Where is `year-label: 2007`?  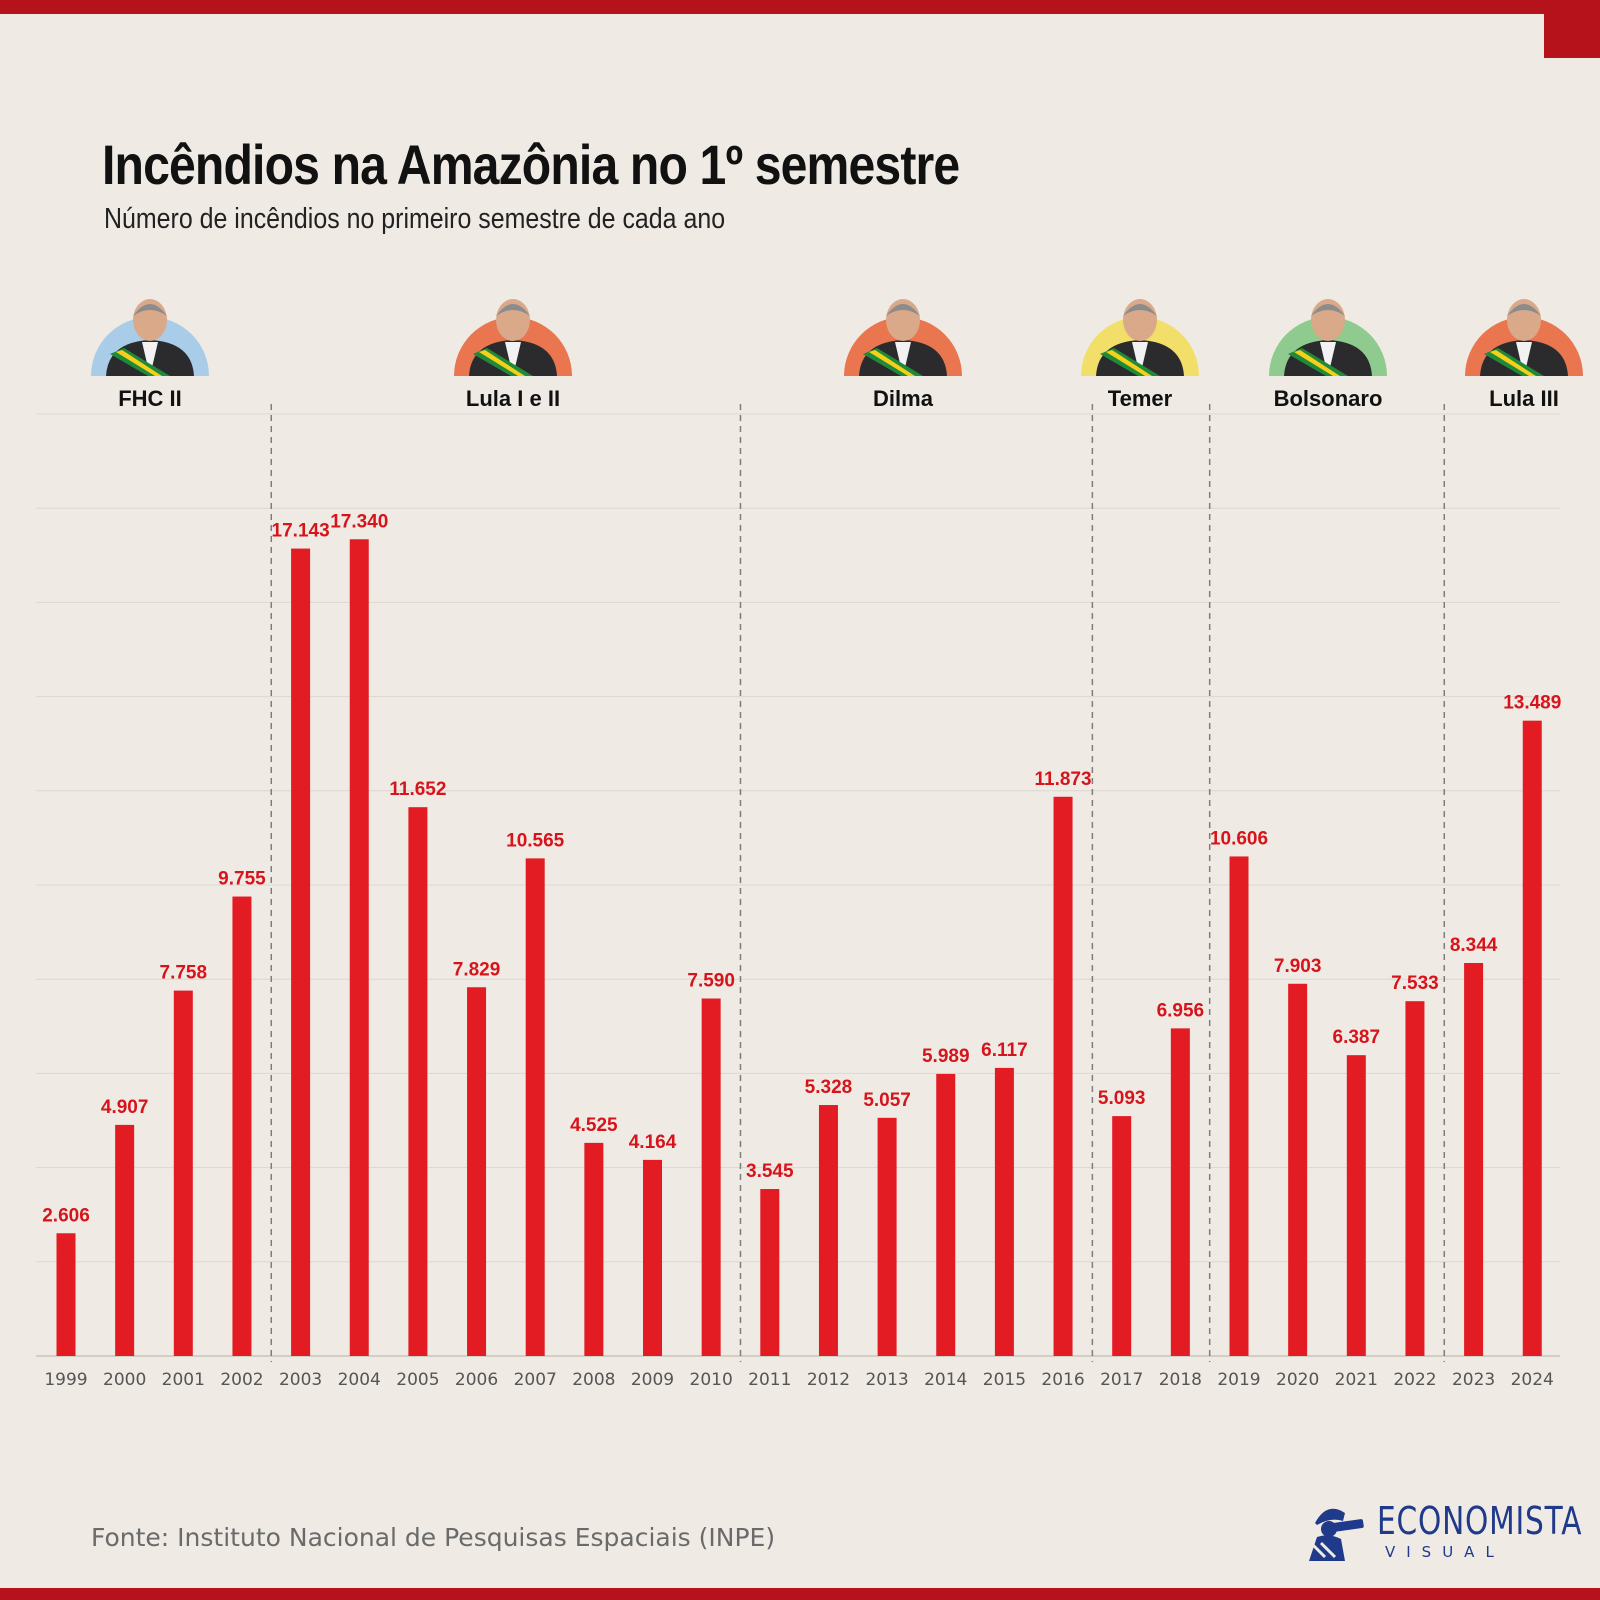
year-label: 2007 is located at coordinates (535, 1380).